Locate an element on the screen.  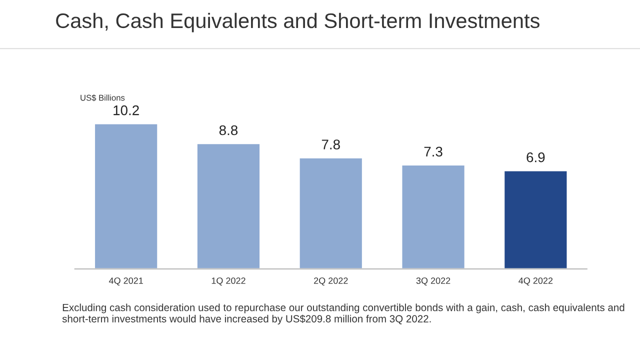
x-tick-label: 4Q 2022 is located at coordinates (535, 281).